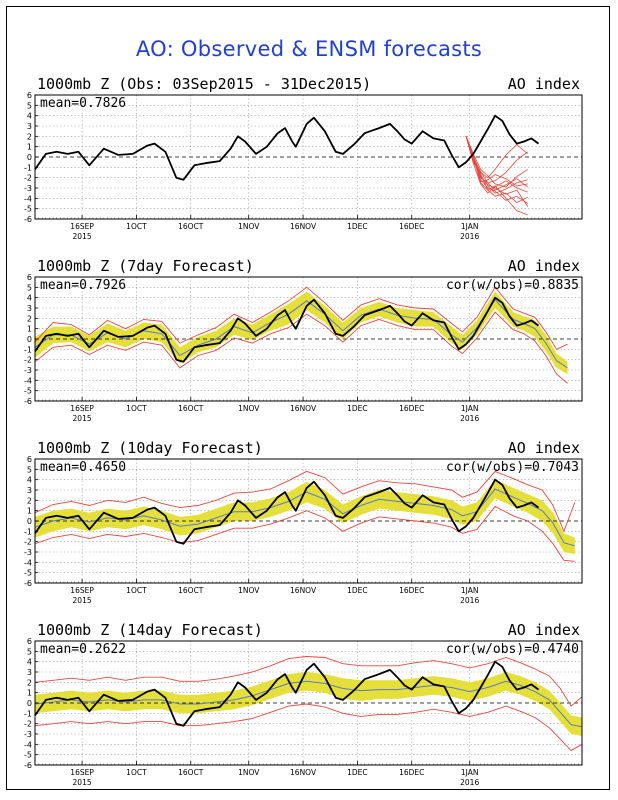 Image resolution: width=618 pixels, height=800 pixels. I want to click on panel-title: 1000mb Z (7day Forecast), so click(145, 266).